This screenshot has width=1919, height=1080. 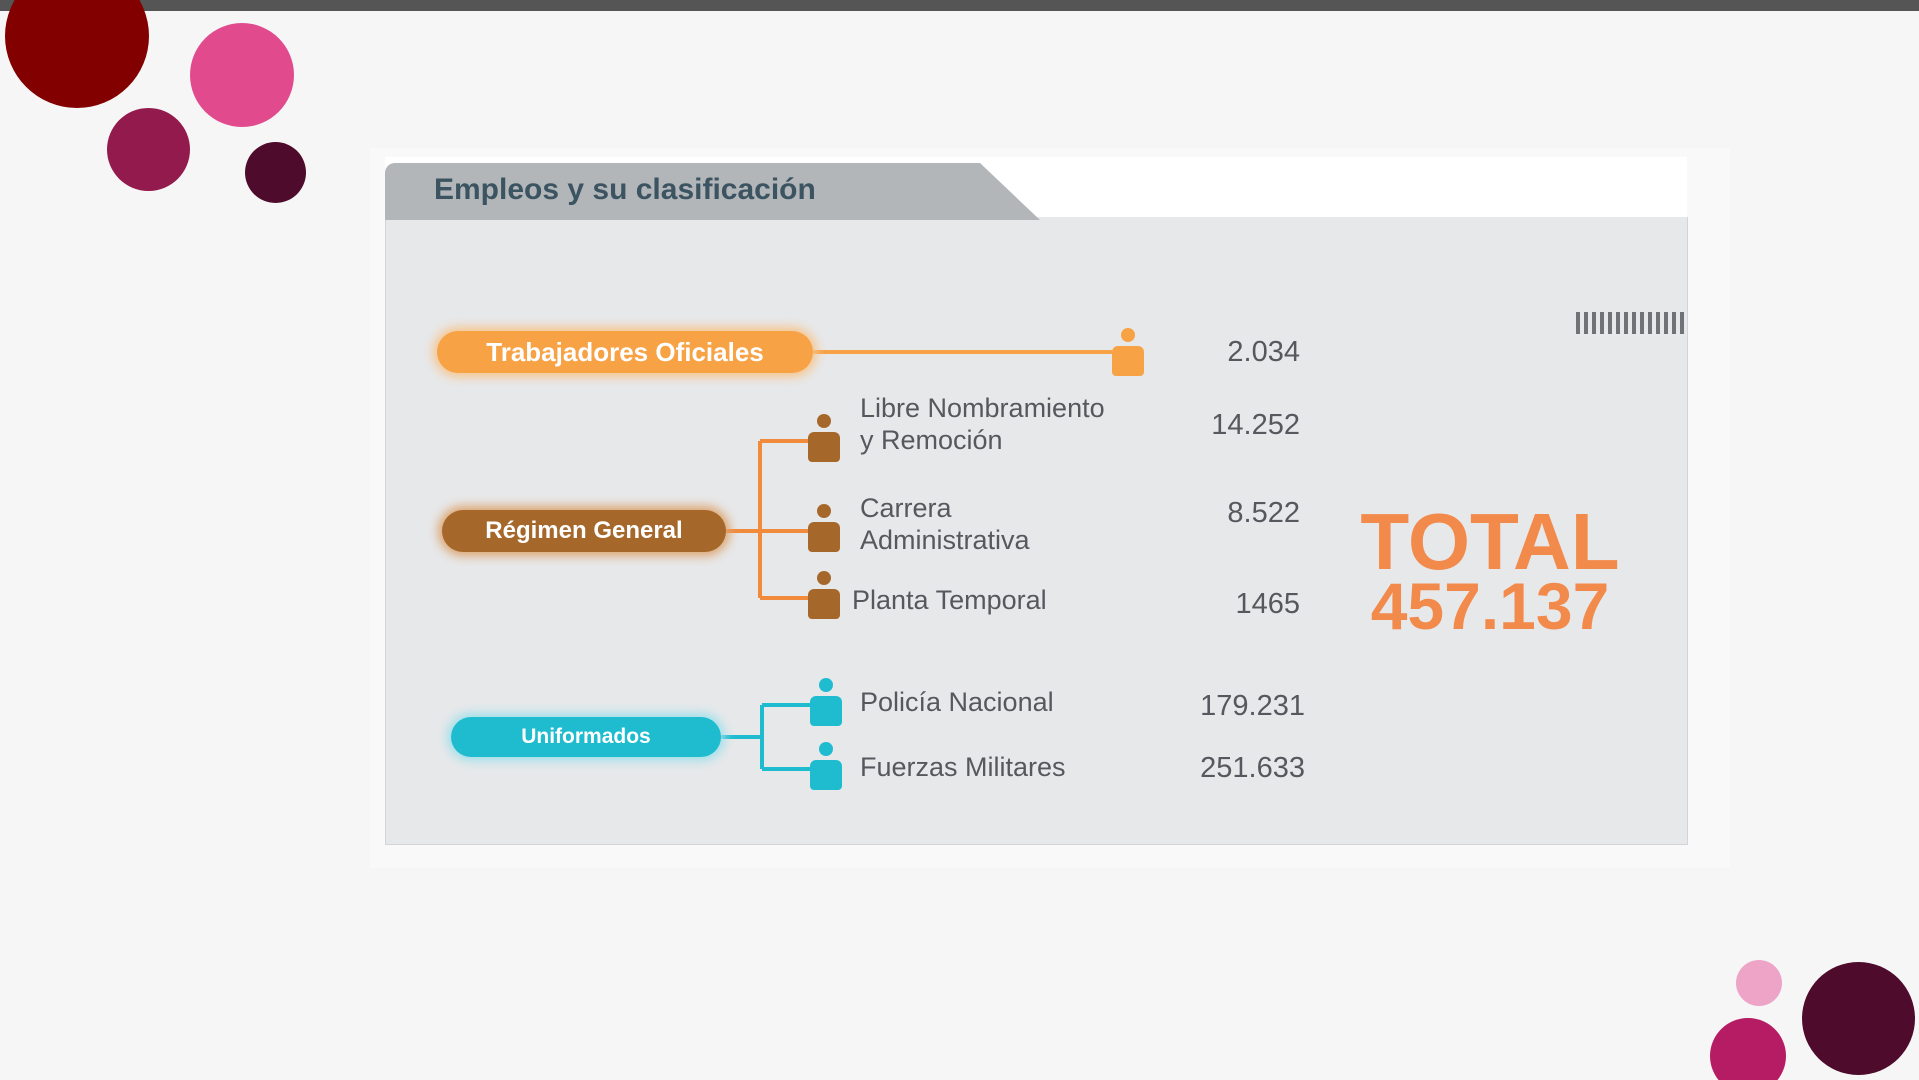 I want to click on total-value: 457.137, so click(x=1490, y=606).